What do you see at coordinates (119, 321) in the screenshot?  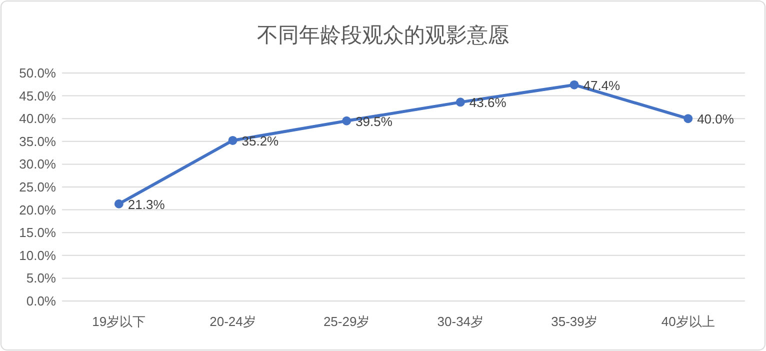 I see `x-tick-label: 19岁以下` at bounding box center [119, 321].